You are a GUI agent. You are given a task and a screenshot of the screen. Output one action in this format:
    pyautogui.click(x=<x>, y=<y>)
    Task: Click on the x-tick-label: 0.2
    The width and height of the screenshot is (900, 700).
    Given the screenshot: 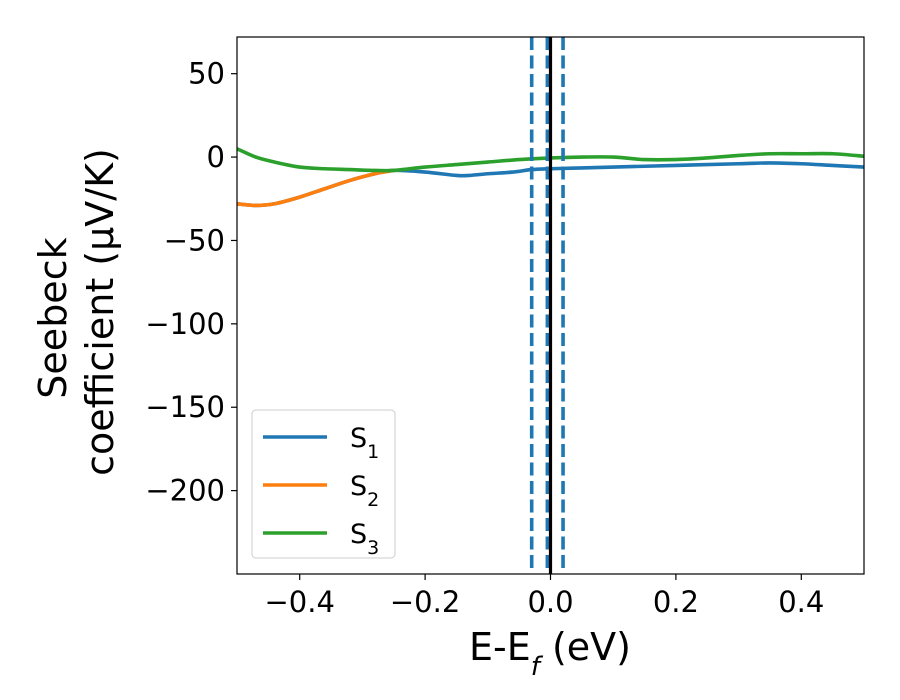 What is the action you would take?
    pyautogui.click(x=676, y=602)
    